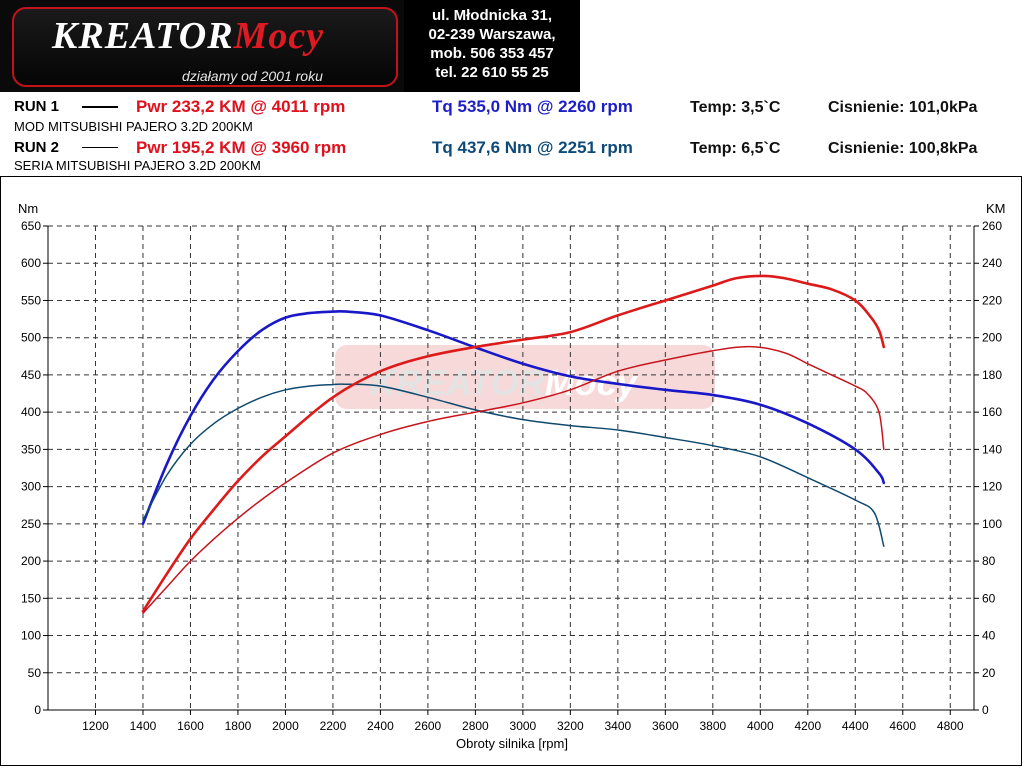 Image resolution: width=1024 pixels, height=768 pixels. Describe the element at coordinates (992, 300) in the screenshot. I see `y-right-tick-label: 220` at that location.